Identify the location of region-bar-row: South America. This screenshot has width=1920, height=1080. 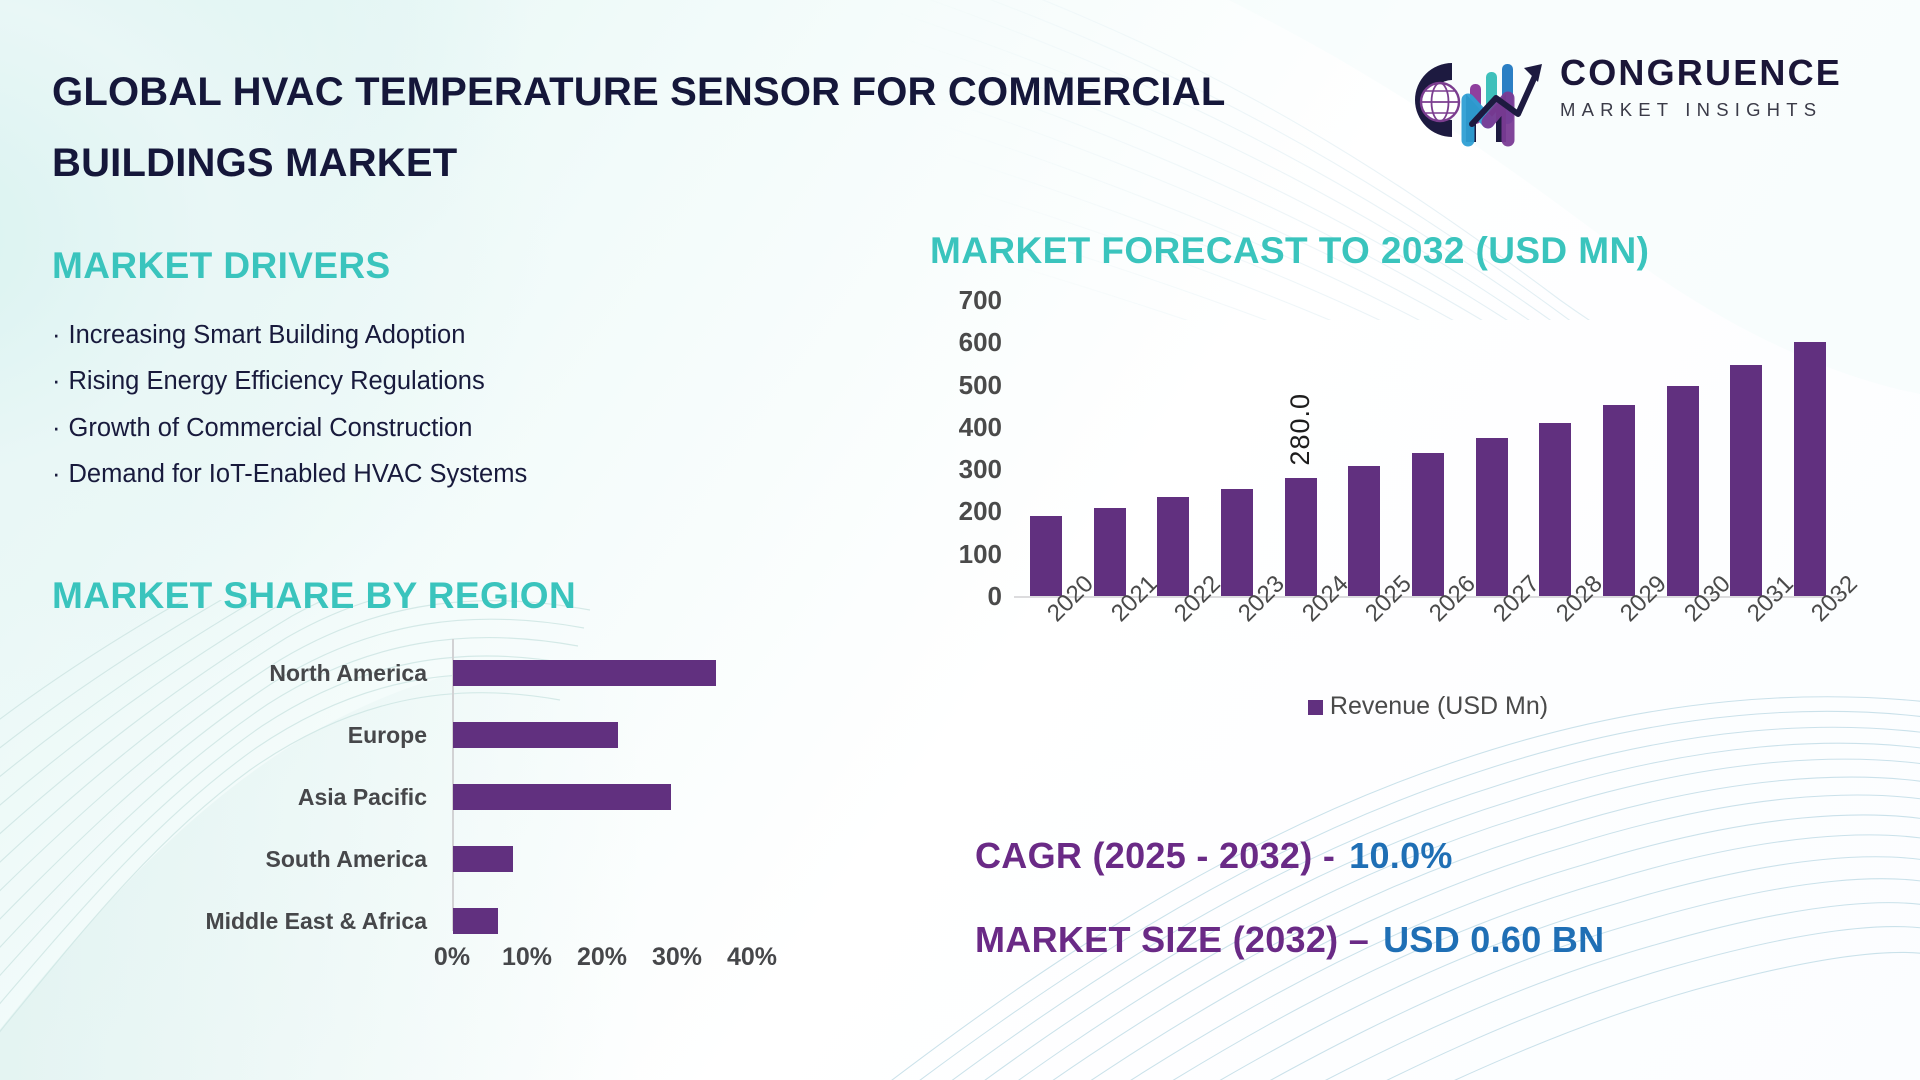
(462, 859).